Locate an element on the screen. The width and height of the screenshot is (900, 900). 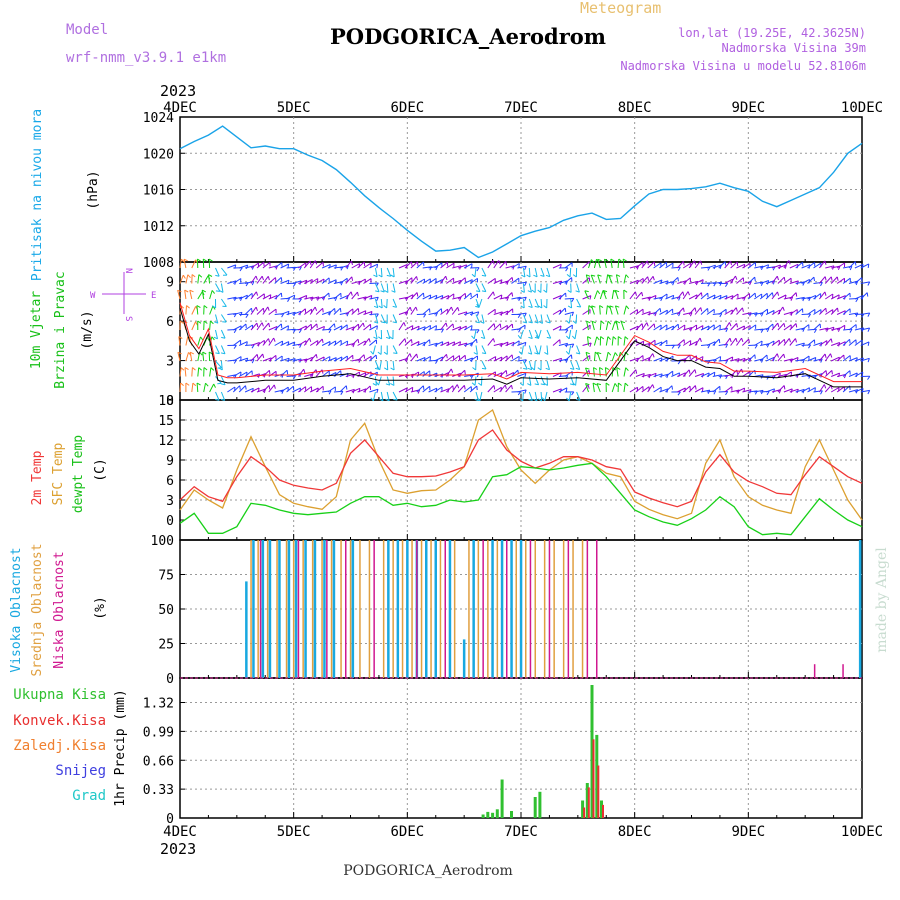
y-tick-label: 1020 is located at coordinates (158, 154).